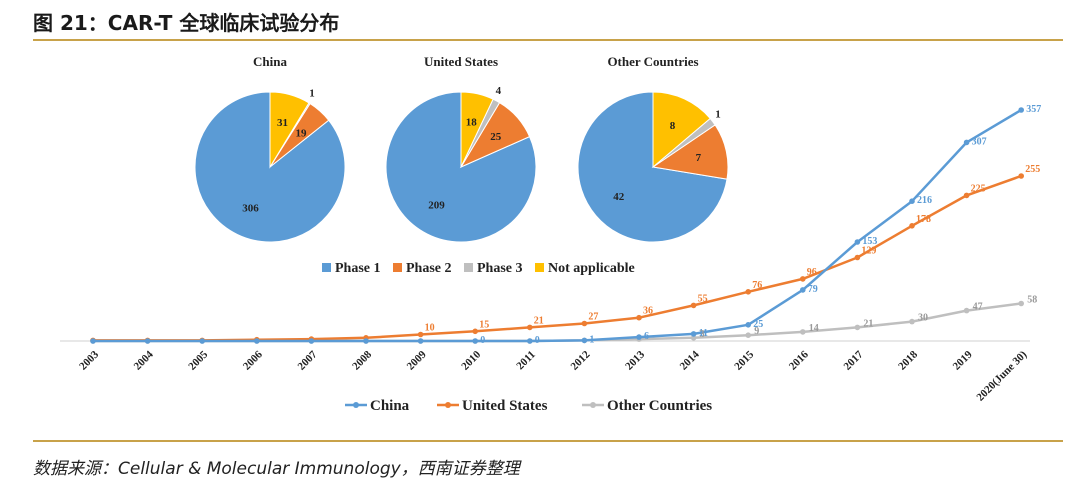 This screenshot has height=492, width=1080. What do you see at coordinates (202, 341) in the screenshot?
I see `data-point-china-2005` at bounding box center [202, 341].